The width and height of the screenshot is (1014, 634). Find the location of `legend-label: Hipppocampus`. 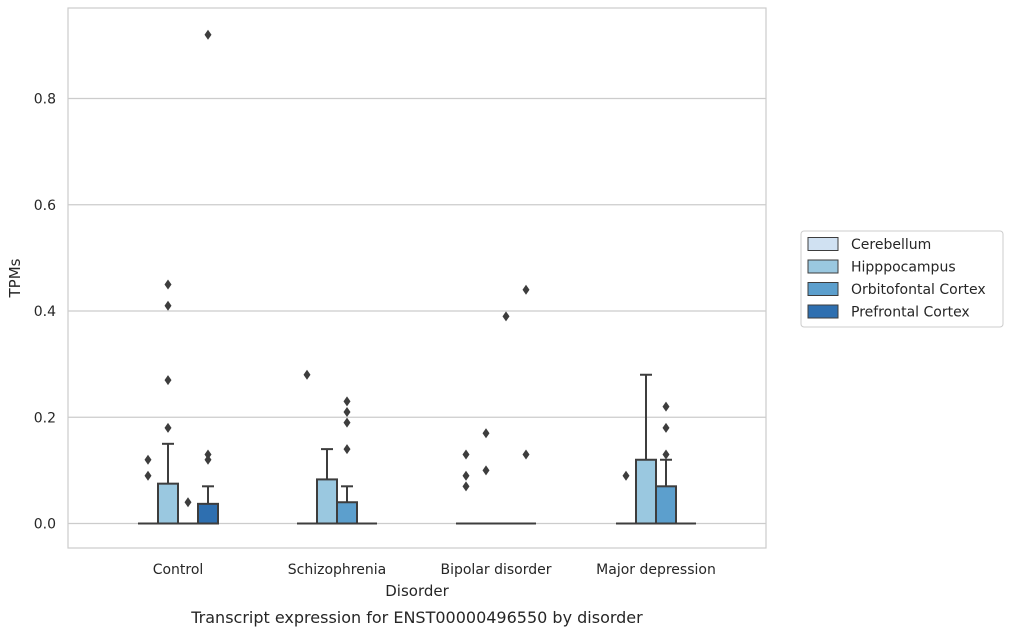

legend-label: Hipppocampus is located at coordinates (903, 268).